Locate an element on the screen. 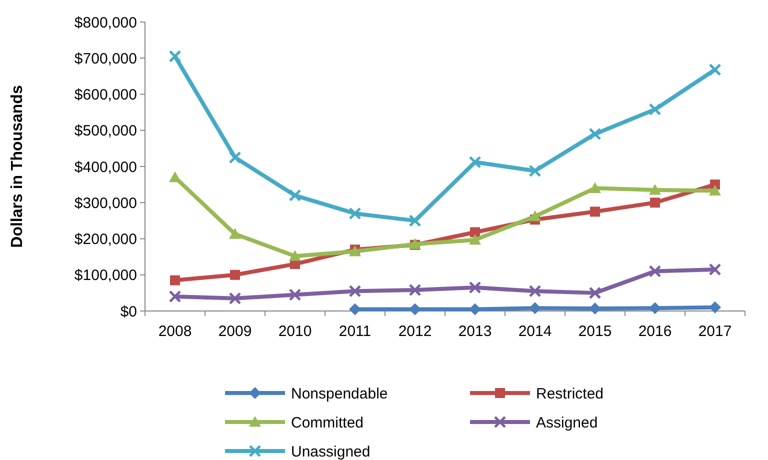  x-tick-label: 2014 is located at coordinates (535, 331).